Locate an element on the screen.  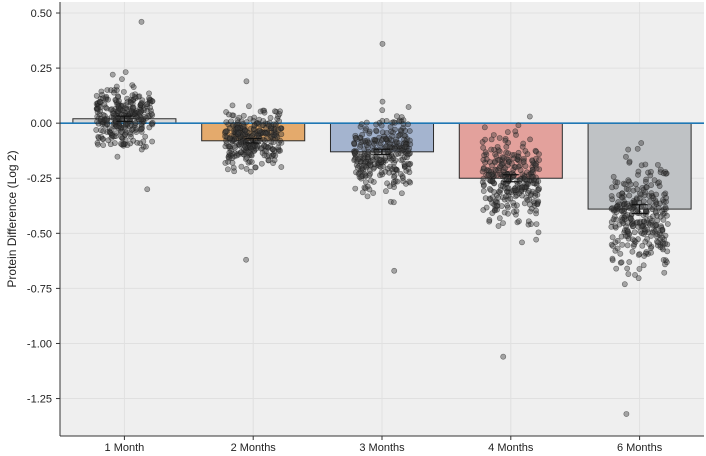
x-tick-label: 1 Month is located at coordinates (125, 448).